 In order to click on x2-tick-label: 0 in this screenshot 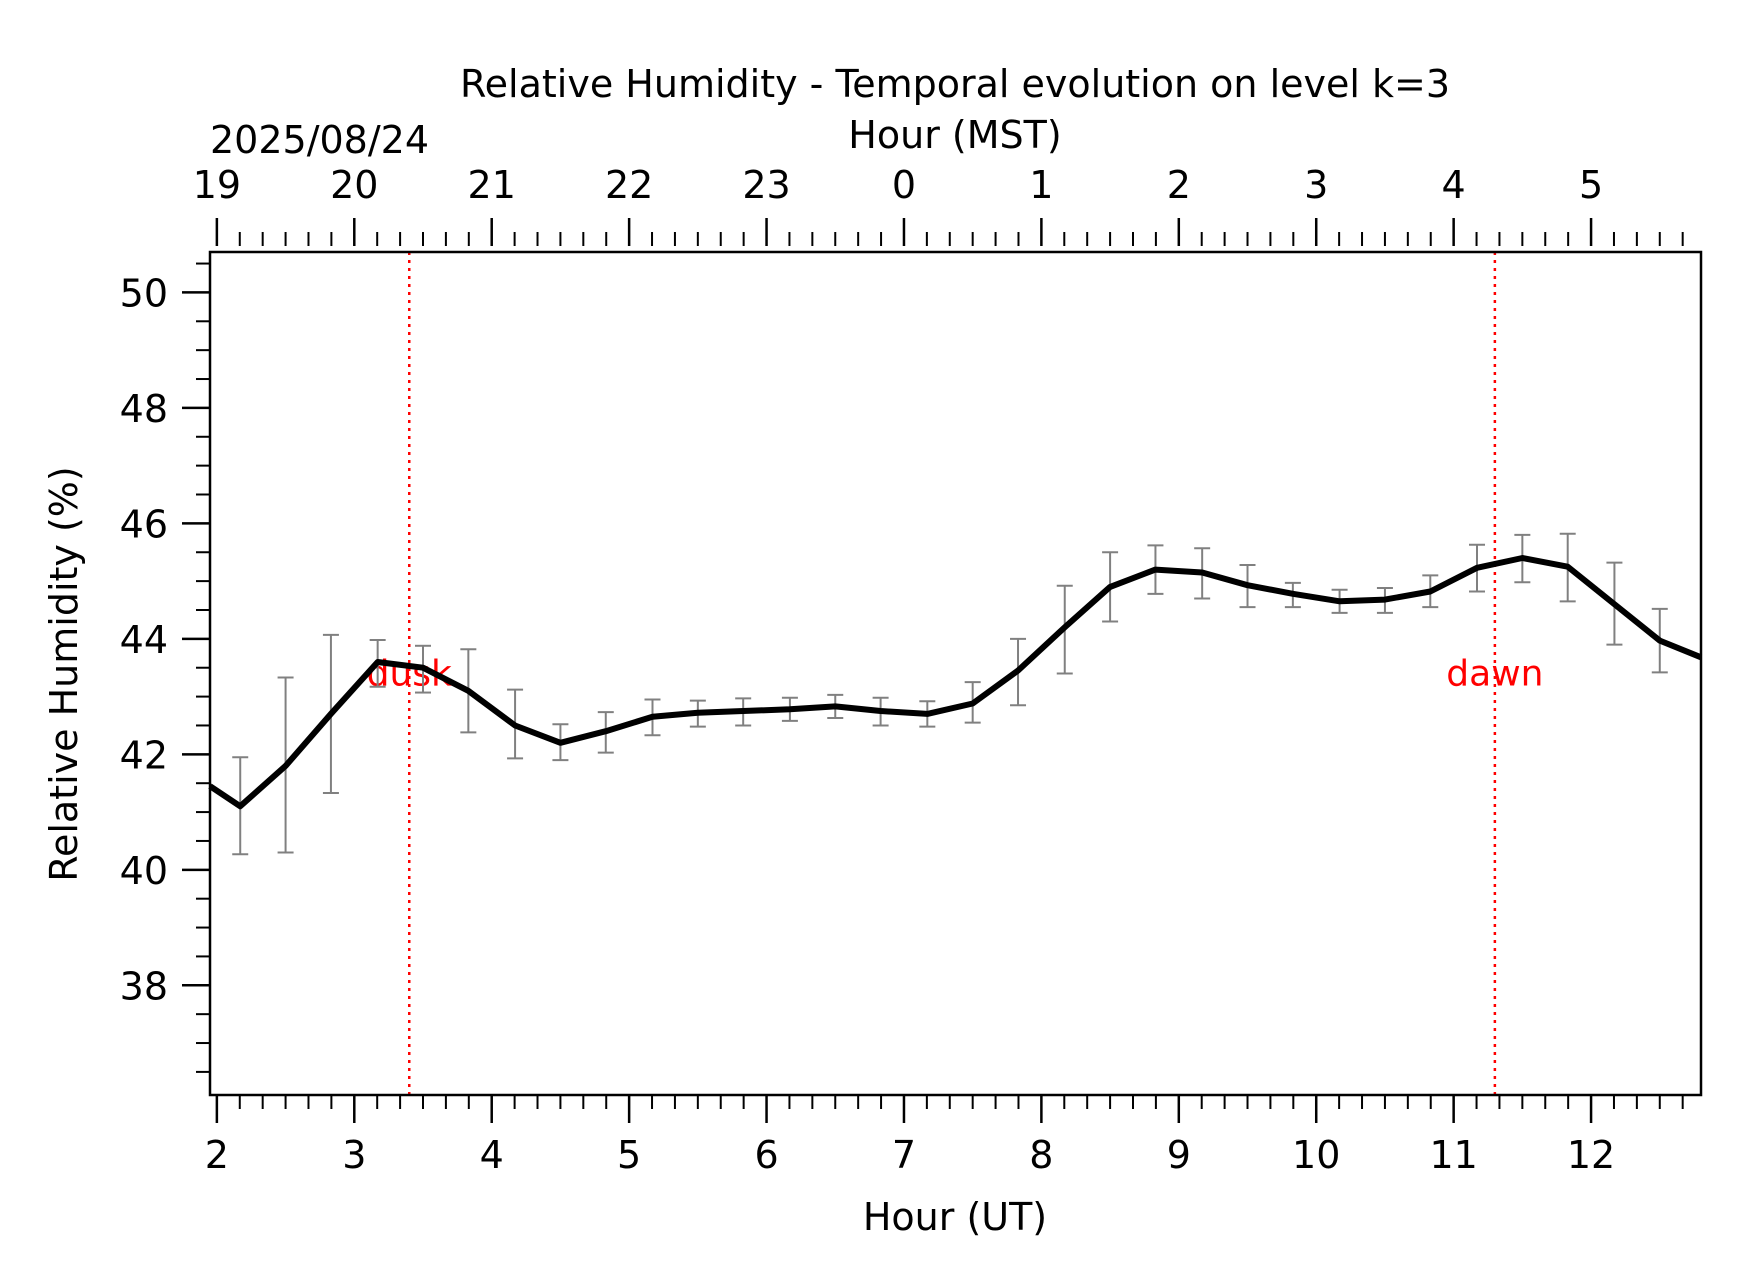, I will do `click(904, 185)`.